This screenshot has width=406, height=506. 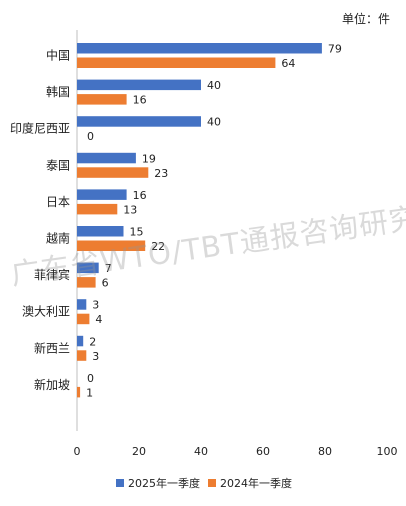 What do you see at coordinates (95, 356) in the screenshot?
I see `data-label-2024: 3` at bounding box center [95, 356].